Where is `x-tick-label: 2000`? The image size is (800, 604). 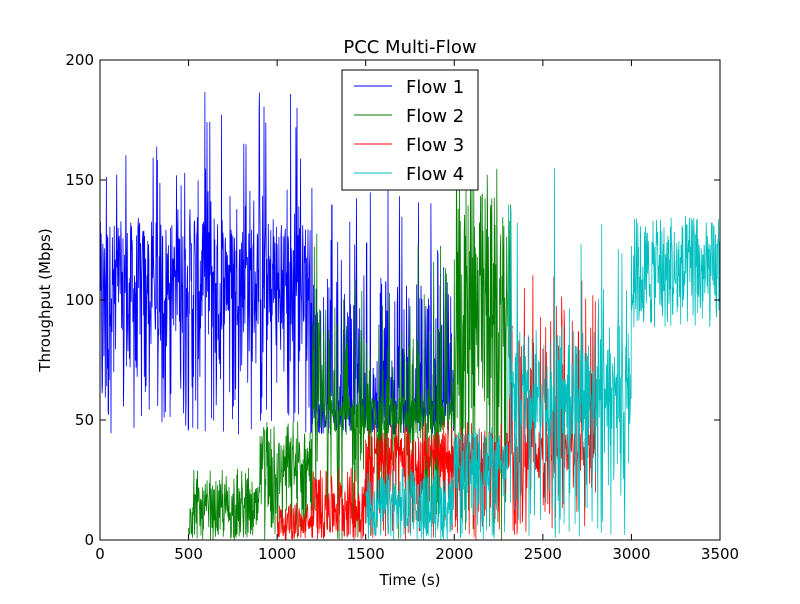
x-tick-label: 2000 is located at coordinates (454, 554).